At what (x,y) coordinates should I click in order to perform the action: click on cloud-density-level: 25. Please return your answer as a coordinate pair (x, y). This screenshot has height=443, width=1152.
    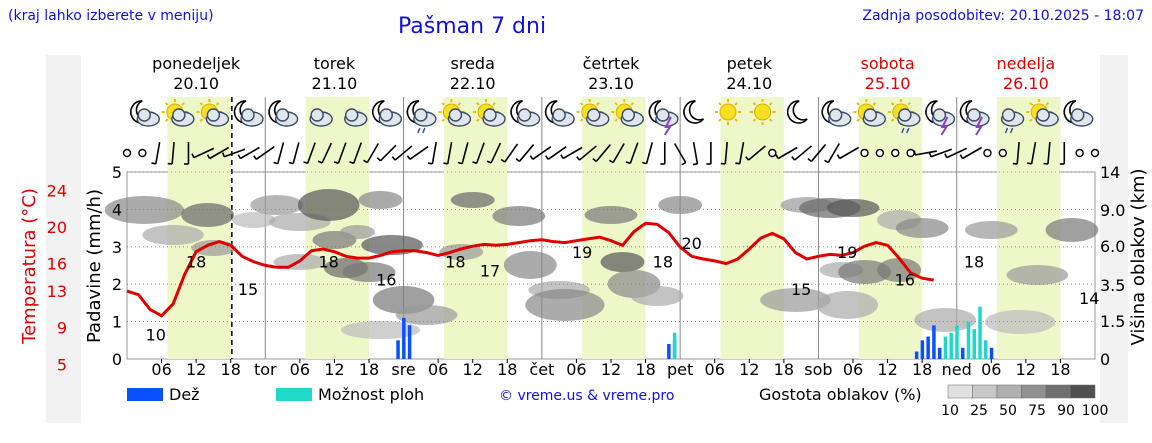
    Looking at the image, I should click on (979, 411).